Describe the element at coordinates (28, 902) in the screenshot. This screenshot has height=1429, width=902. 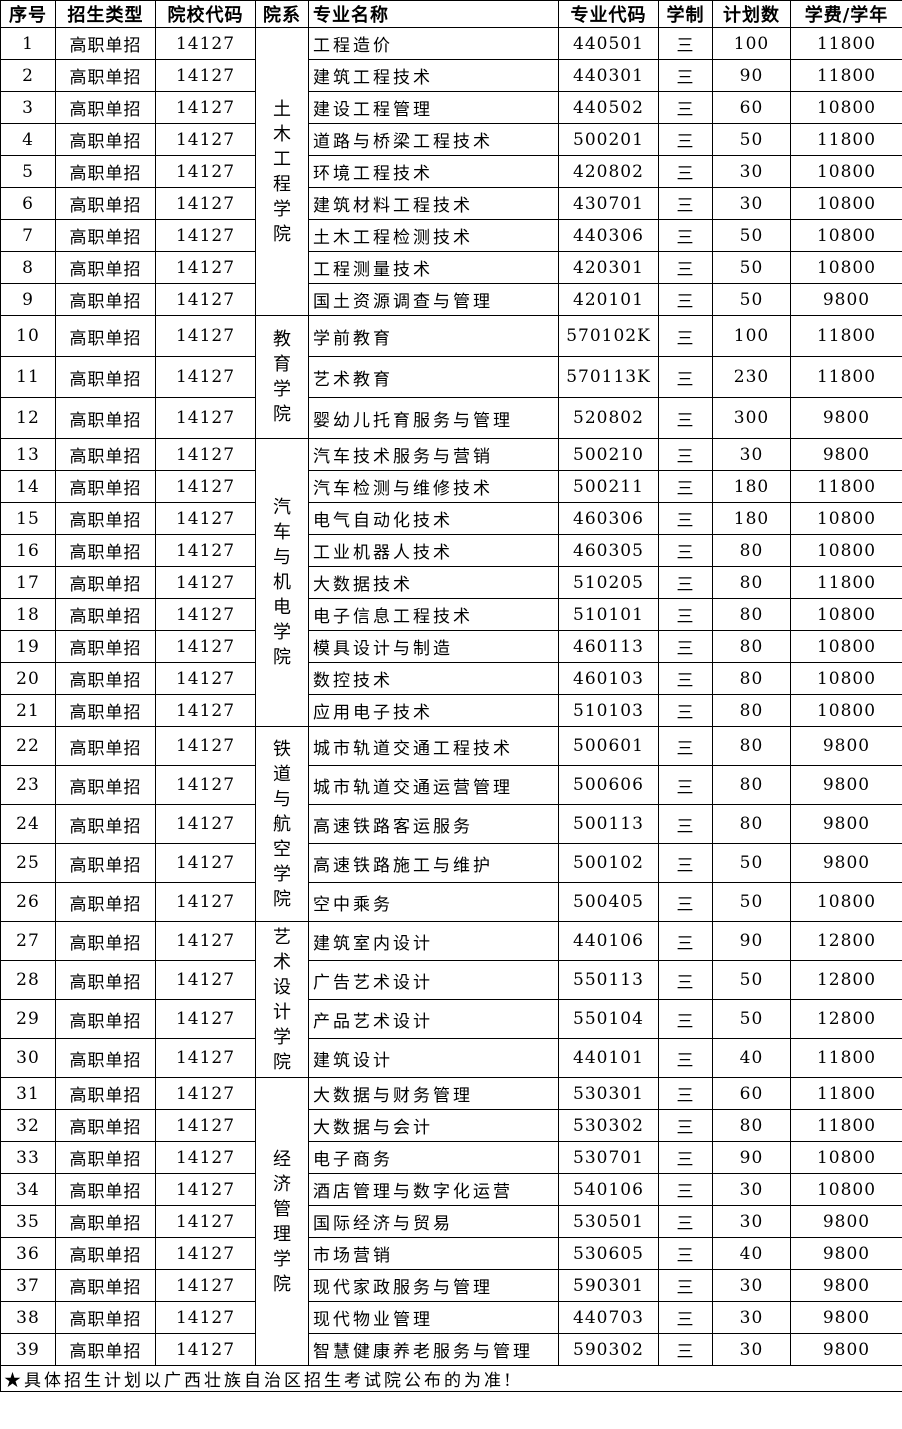
I see `cell-seq: 26` at that location.